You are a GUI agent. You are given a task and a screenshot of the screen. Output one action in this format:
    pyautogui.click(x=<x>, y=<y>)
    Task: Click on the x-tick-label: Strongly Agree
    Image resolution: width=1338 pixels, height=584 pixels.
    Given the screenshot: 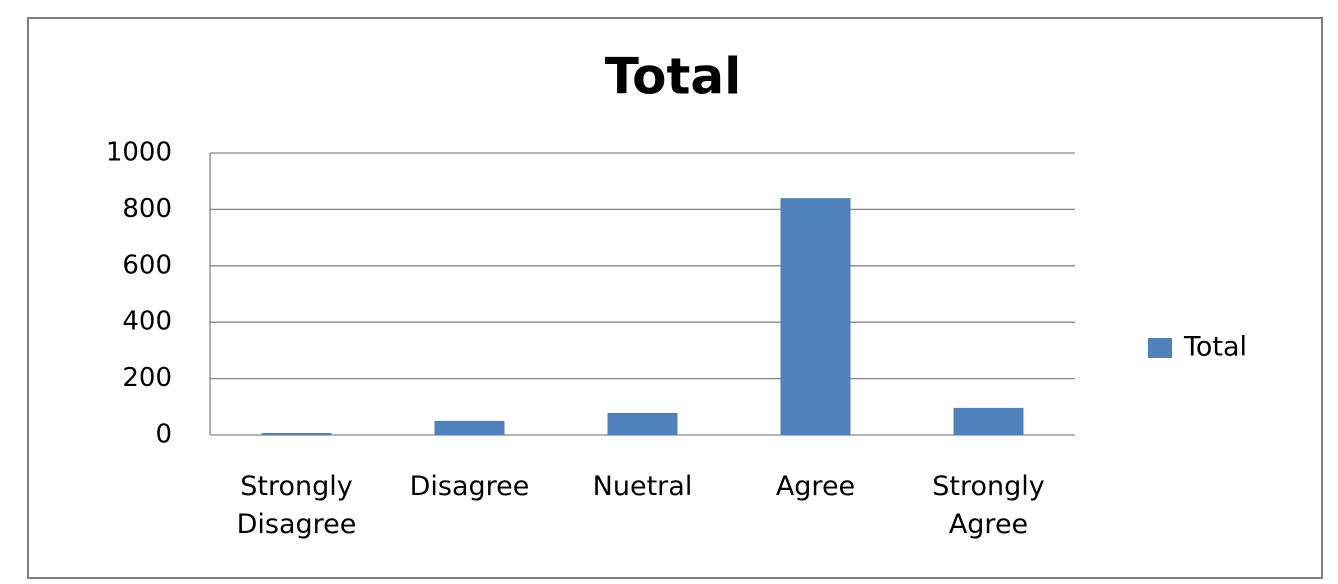 What is the action you would take?
    pyautogui.click(x=988, y=505)
    